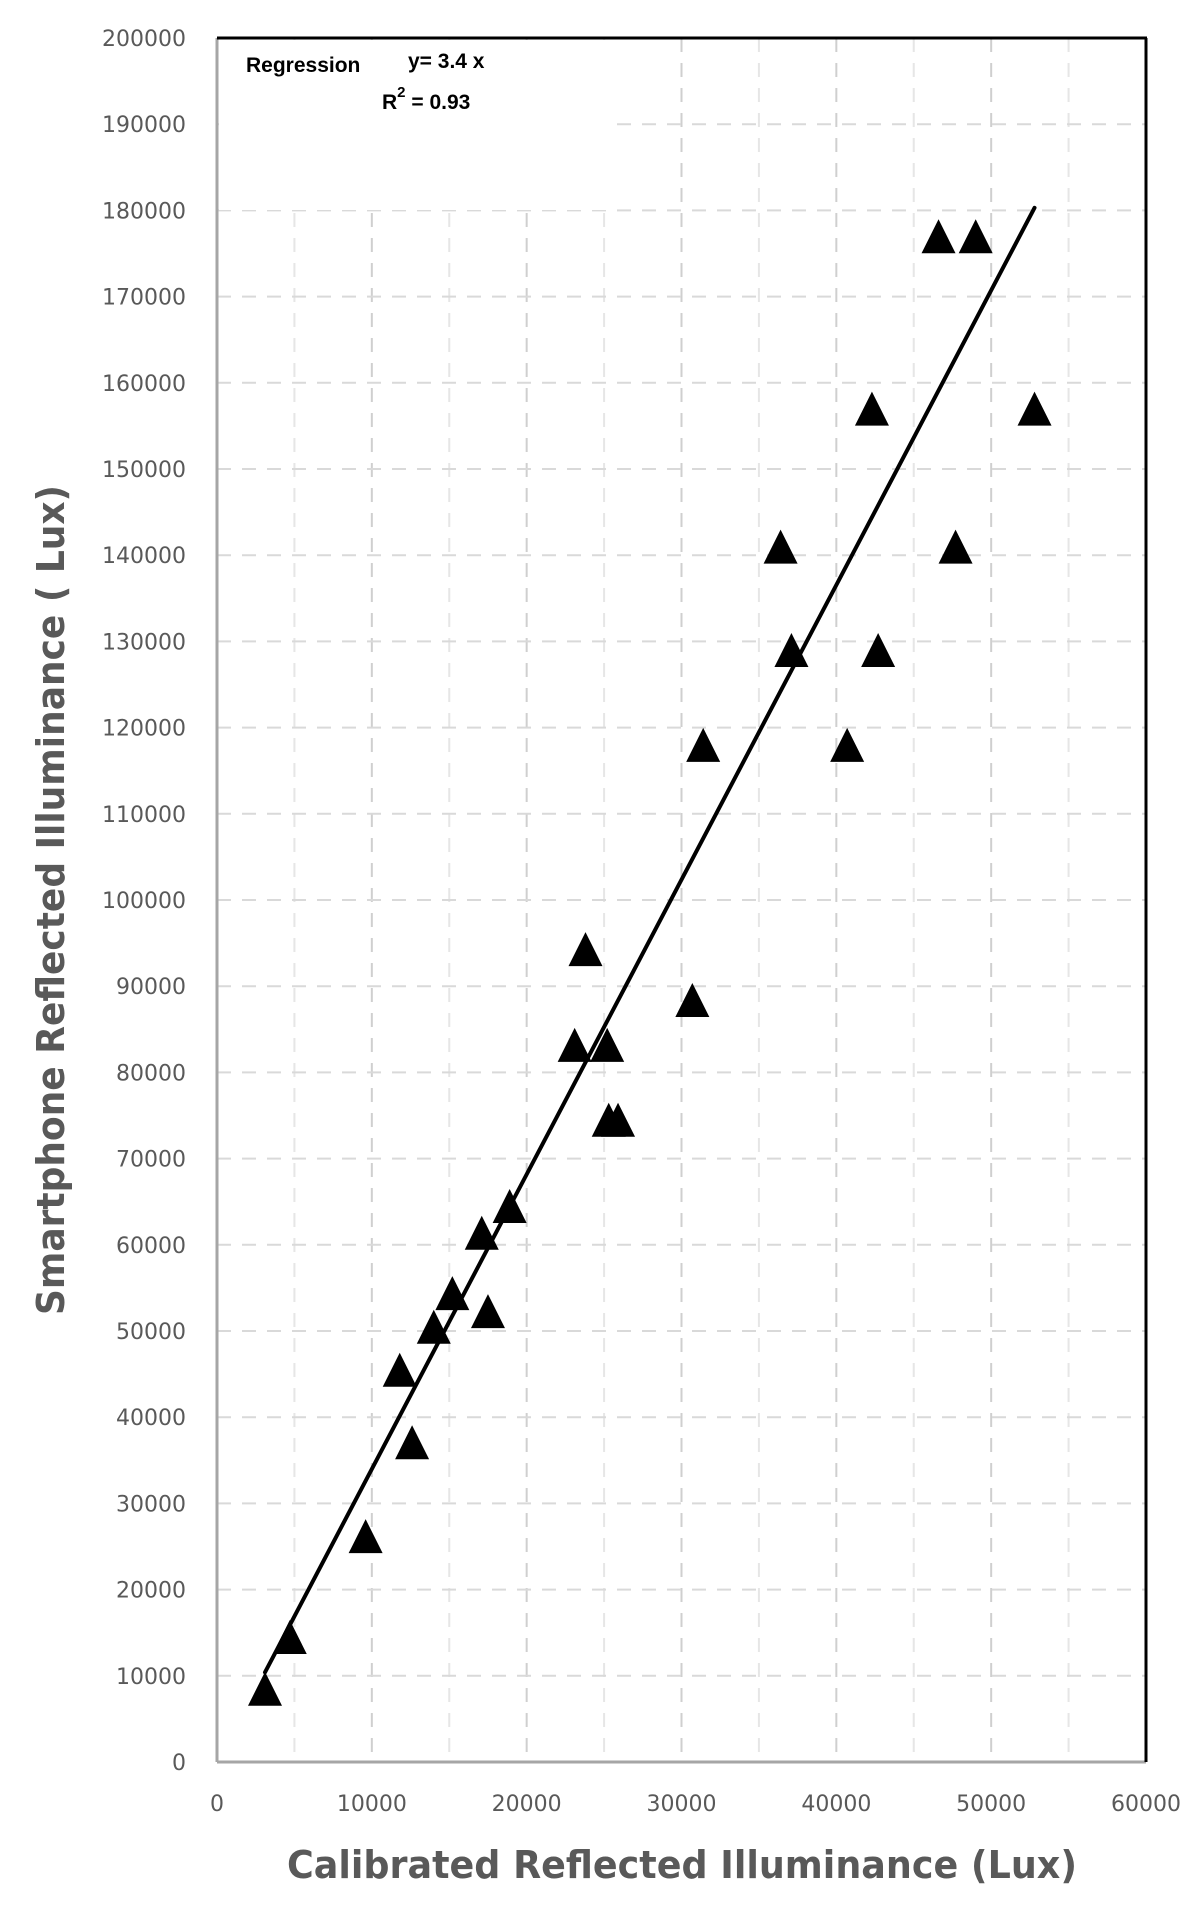 The image size is (1200, 1918). I want to click on legend-r2-value: = 0.93, so click(438, 102).